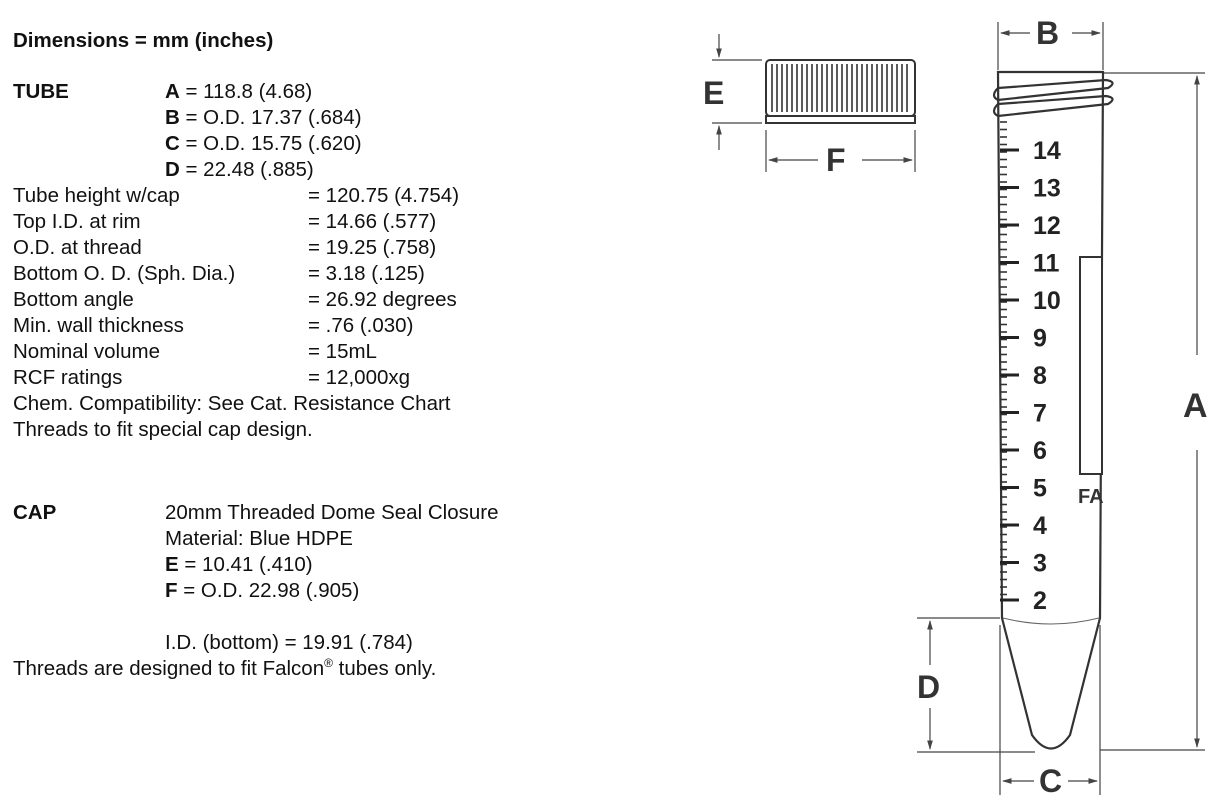 The height and width of the screenshot is (807, 1229). Describe the element at coordinates (35, 512) in the screenshot. I see `cap-section-label: CAP` at that location.